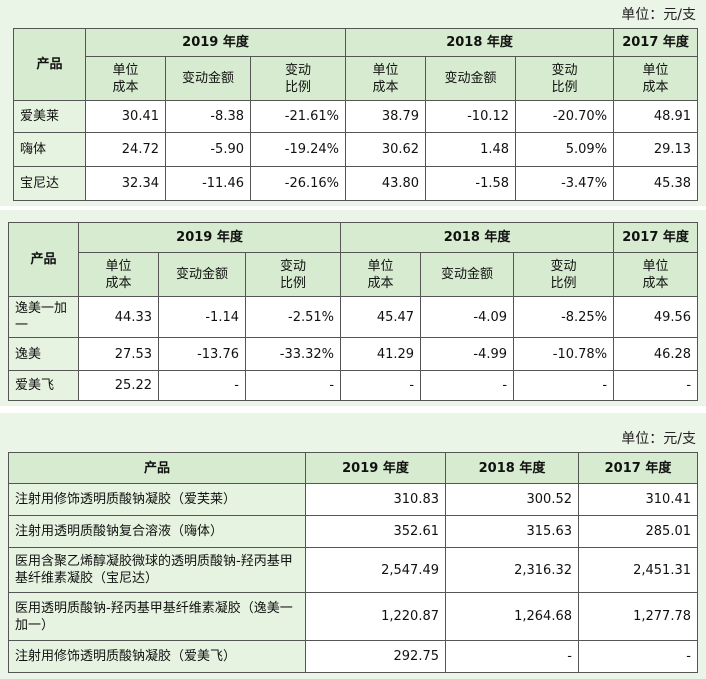  I want to click on value-cell: 310.41, so click(638, 499).